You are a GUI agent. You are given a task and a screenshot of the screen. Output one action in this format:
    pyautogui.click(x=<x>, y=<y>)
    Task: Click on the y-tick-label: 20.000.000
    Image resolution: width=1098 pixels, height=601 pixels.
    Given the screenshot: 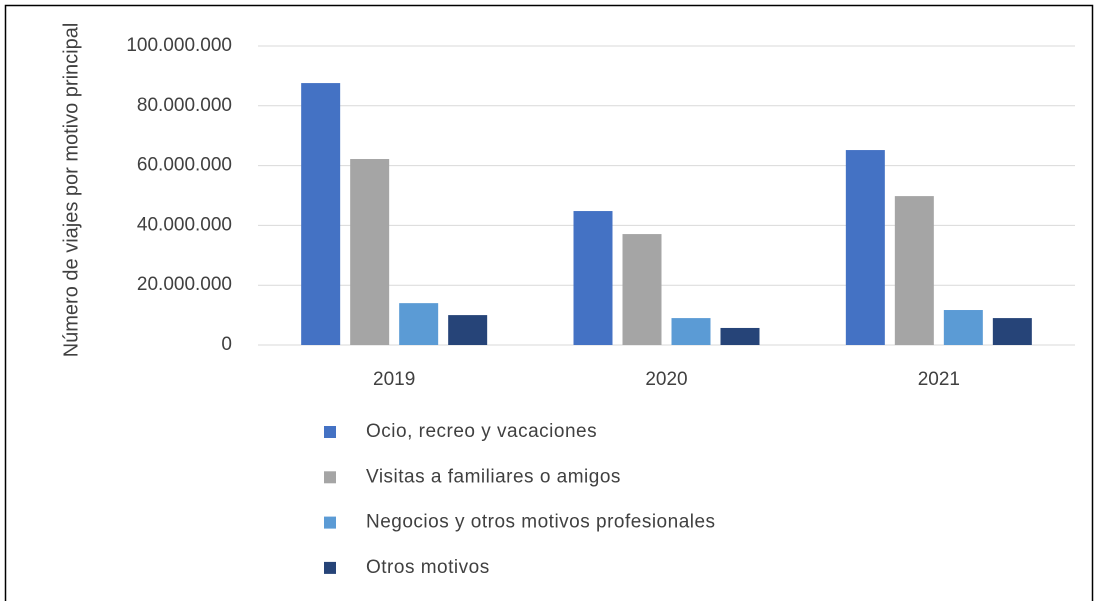 What is the action you would take?
    pyautogui.click(x=184, y=284)
    